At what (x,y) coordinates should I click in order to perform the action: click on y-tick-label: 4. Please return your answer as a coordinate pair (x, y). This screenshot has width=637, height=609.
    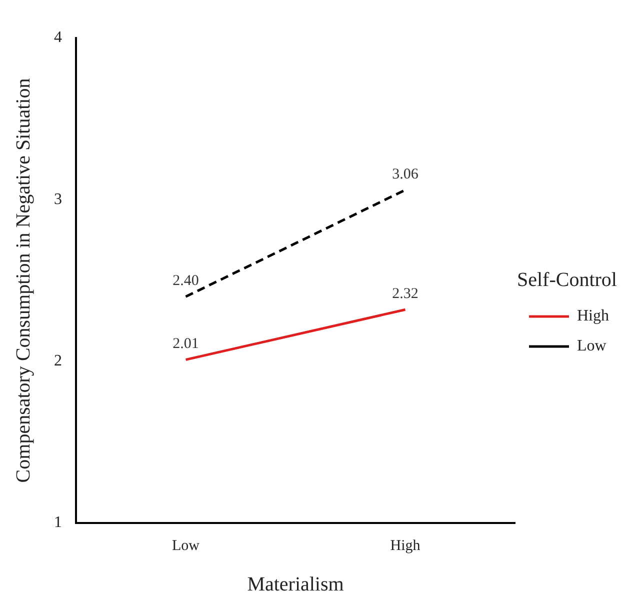
    Looking at the image, I should click on (58, 37).